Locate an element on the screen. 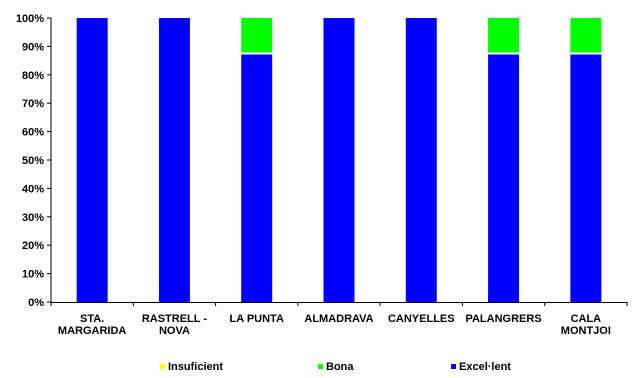 The height and width of the screenshot is (378, 641). y-axis-labels: 0% 10% 20% 30% 40% 50% 60% 70% 80% 90% 100% is located at coordinates (30, 161).